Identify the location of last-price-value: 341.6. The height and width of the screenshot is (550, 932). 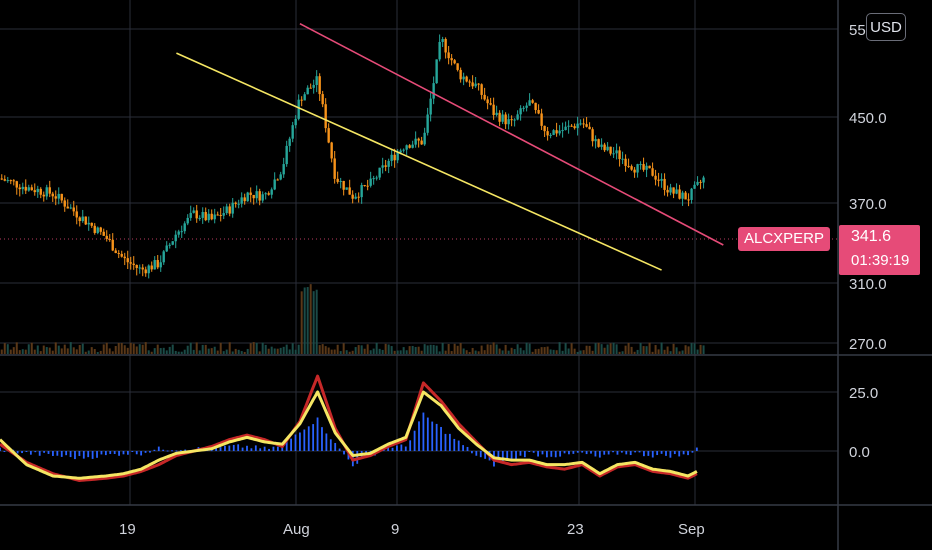
(871, 236).